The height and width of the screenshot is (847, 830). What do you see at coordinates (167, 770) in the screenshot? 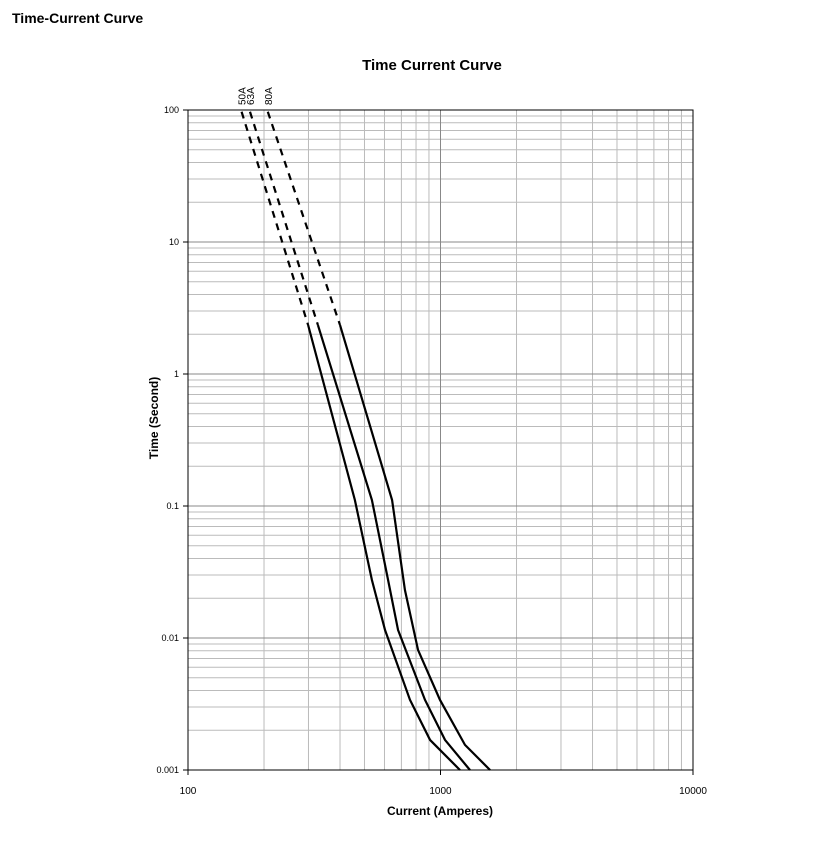
I see `y-tick-label: 0.001` at bounding box center [167, 770].